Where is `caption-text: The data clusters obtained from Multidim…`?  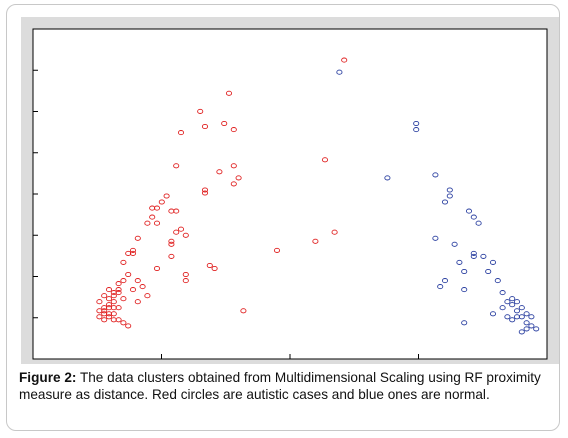
caption-text: The data clusters obtained from Multidim… is located at coordinates (280, 386).